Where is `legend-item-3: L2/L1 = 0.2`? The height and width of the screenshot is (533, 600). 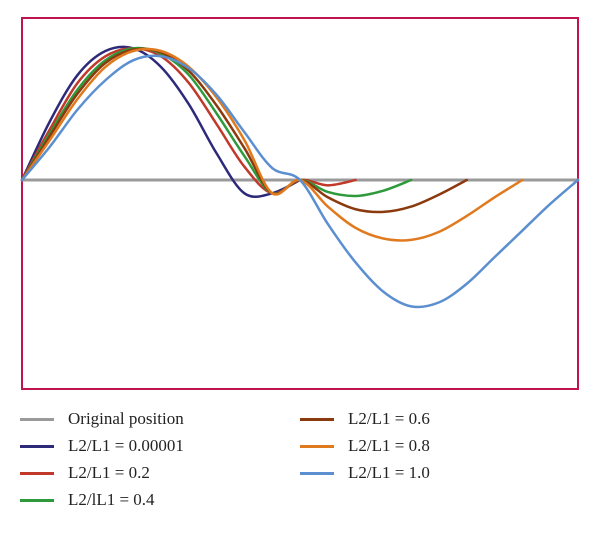 legend-item-3: L2/L1 = 0.2 is located at coordinates (85, 473).